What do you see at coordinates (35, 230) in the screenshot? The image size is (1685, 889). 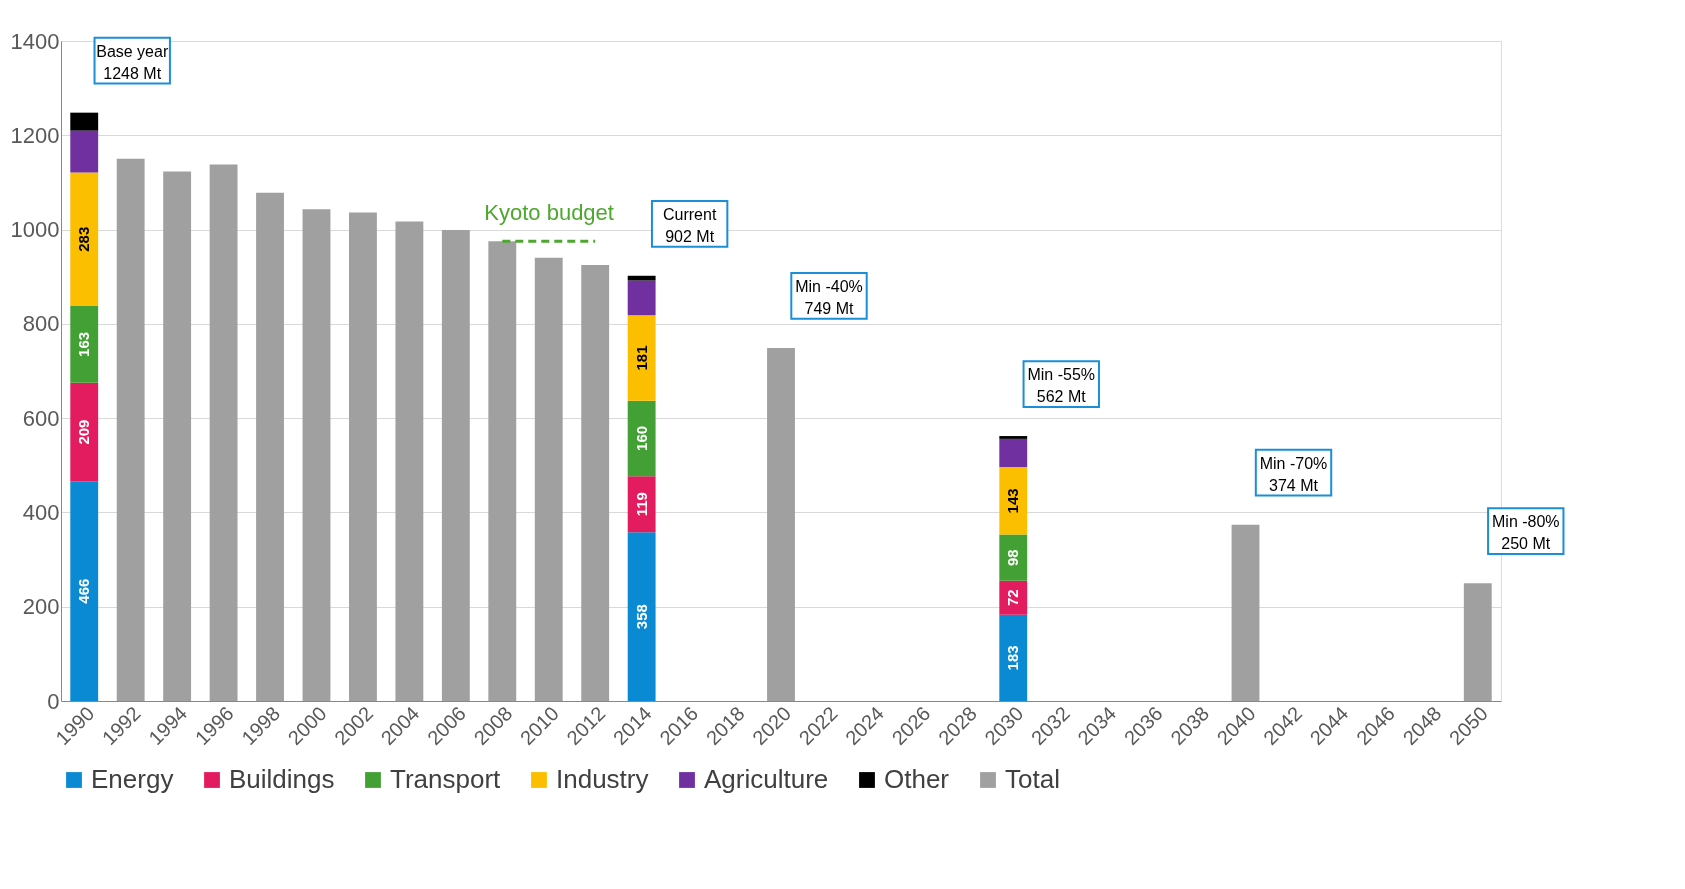 I see `y-tick-label: 1000` at bounding box center [35, 230].